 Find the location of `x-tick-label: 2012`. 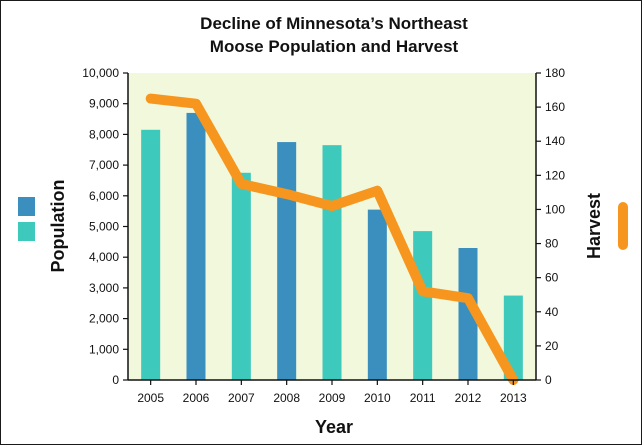

x-tick-label: 2012 is located at coordinates (468, 398).